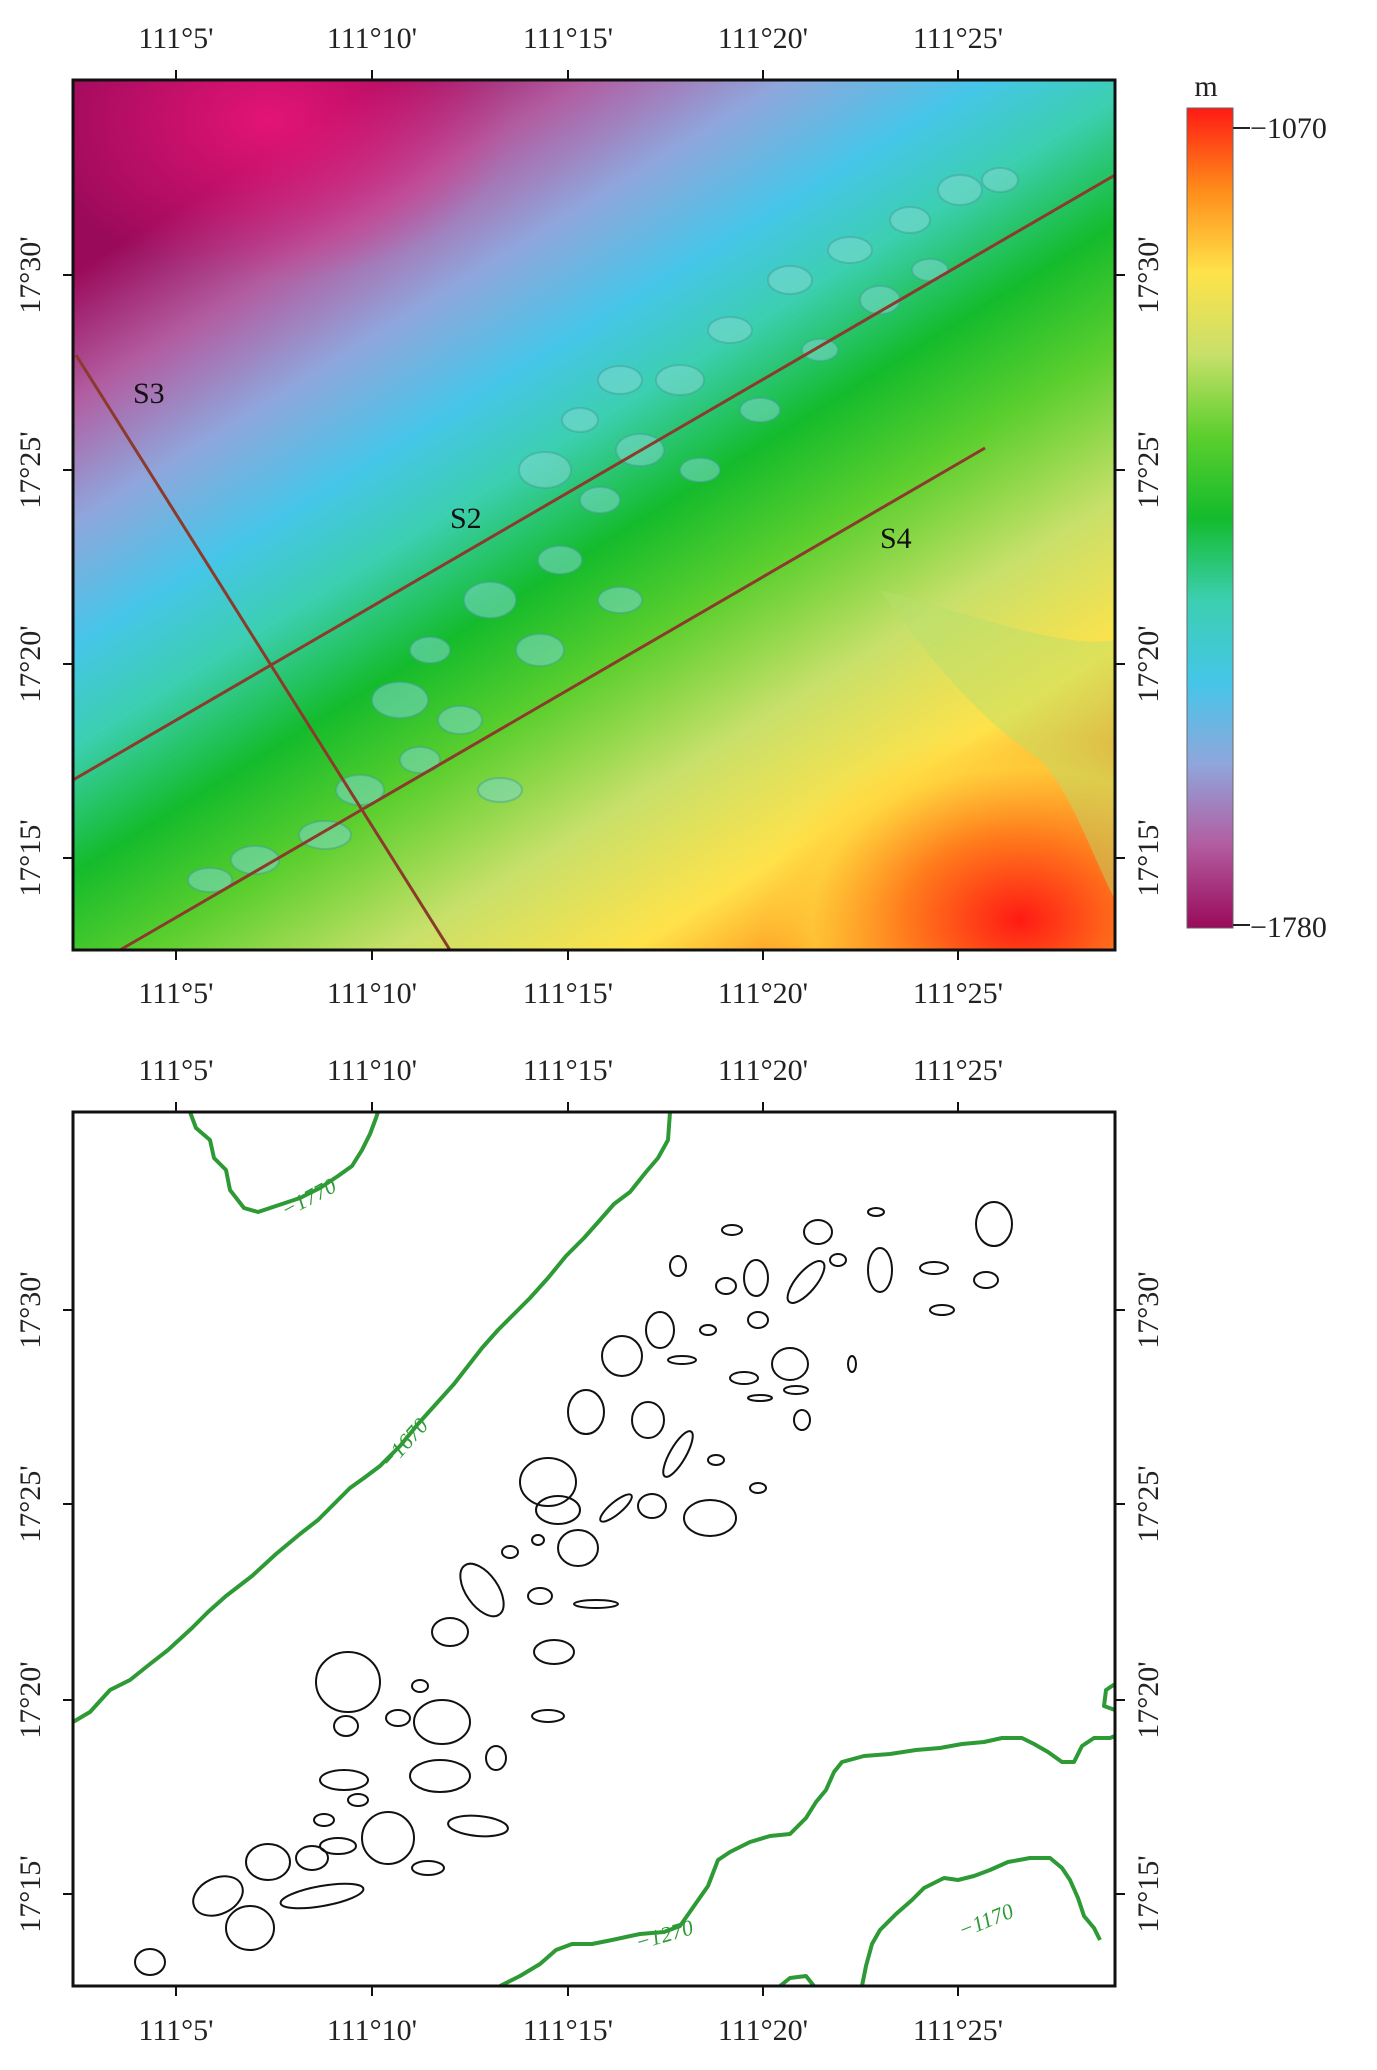  What do you see at coordinates (1109, 1697) in the screenshot?
I see `contour-edge-right` at bounding box center [1109, 1697].